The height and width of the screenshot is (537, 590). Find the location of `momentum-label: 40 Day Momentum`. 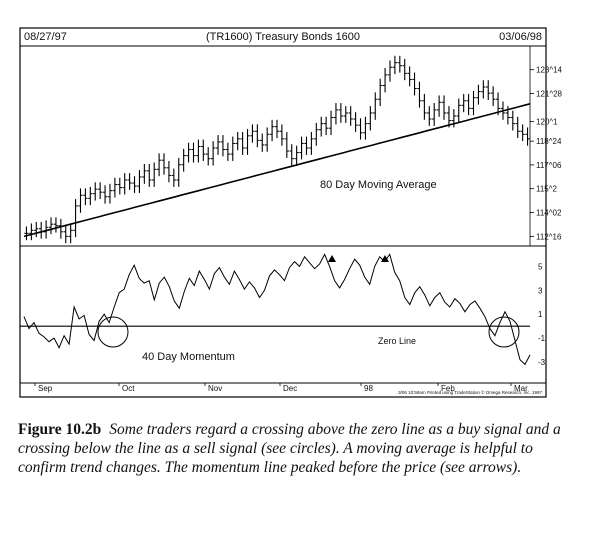

momentum-label: 40 Day Momentum is located at coordinates (188, 357).